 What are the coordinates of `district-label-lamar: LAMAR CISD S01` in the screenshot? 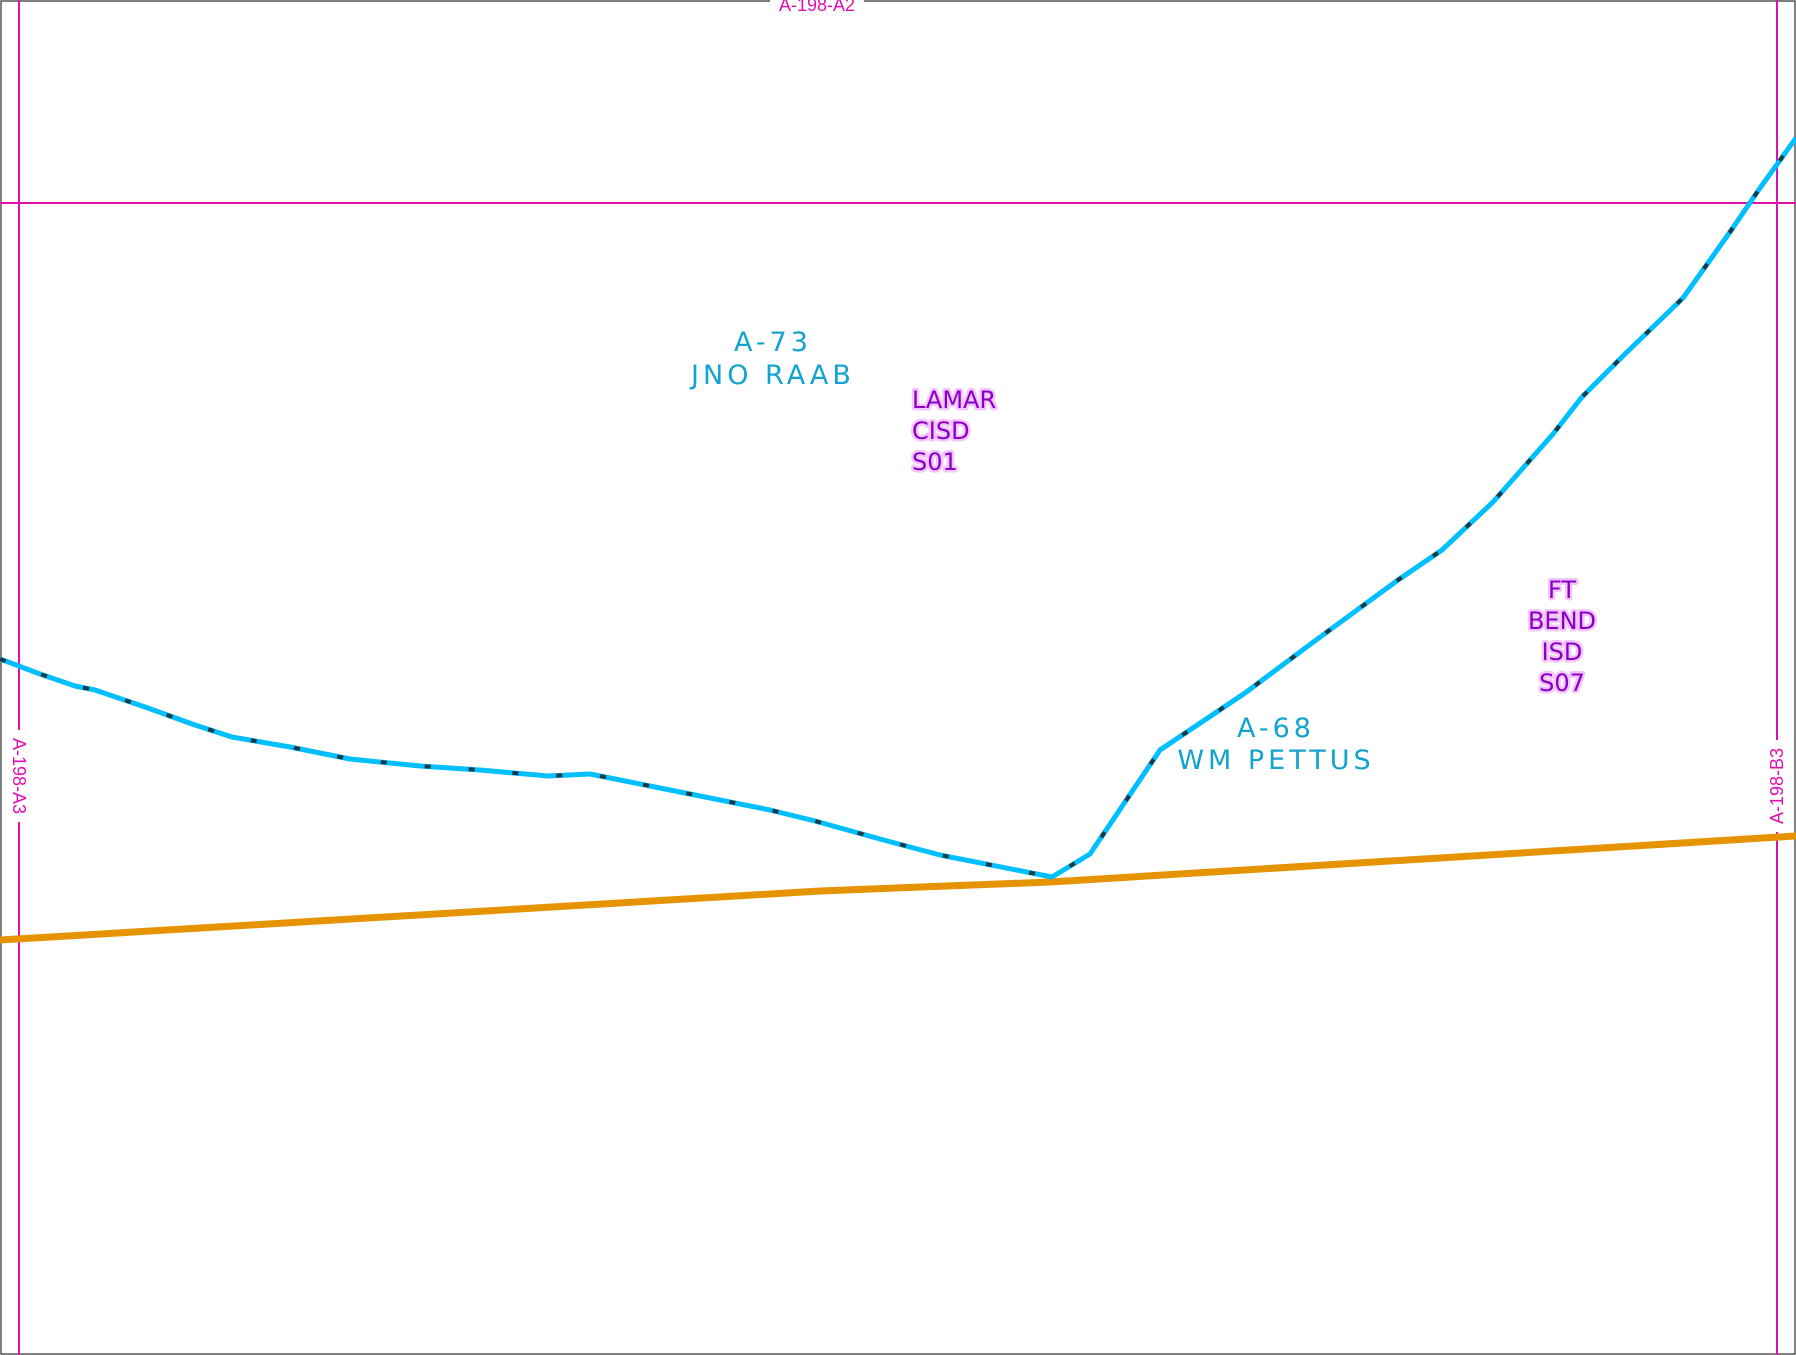 It's located at (954, 431).